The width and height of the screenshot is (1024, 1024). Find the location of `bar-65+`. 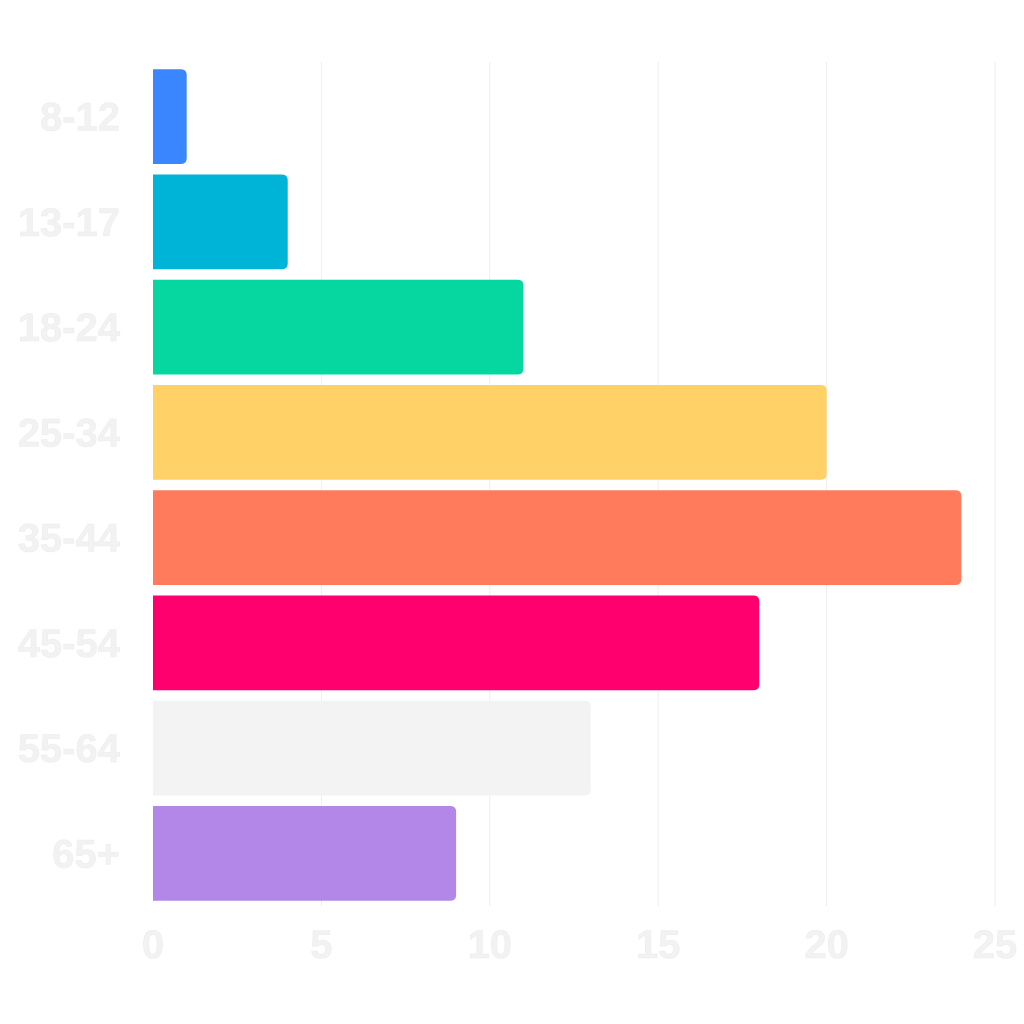

bar-65+ is located at coordinates (305, 853).